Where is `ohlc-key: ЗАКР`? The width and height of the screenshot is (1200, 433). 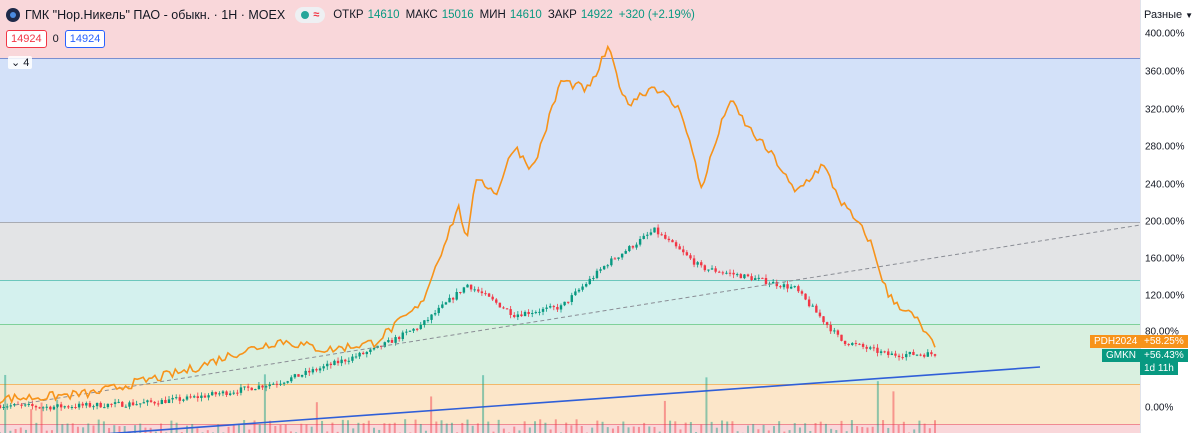
ohlc-key: ЗАКР is located at coordinates (562, 15).